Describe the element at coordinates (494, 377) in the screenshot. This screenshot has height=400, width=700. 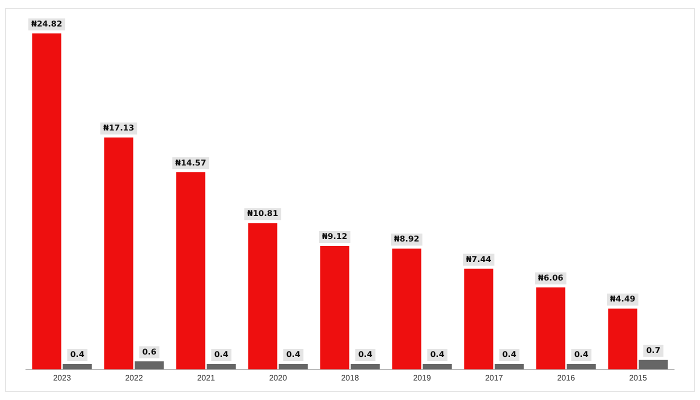
I see `x-tick-label: 2017` at that location.